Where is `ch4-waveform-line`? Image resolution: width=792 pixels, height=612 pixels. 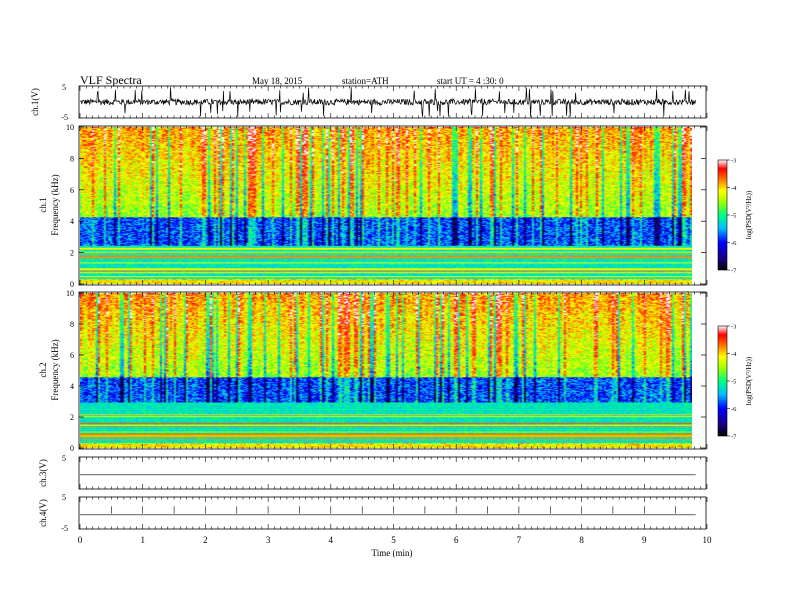
ch4-waveform-line is located at coordinates (388, 511).